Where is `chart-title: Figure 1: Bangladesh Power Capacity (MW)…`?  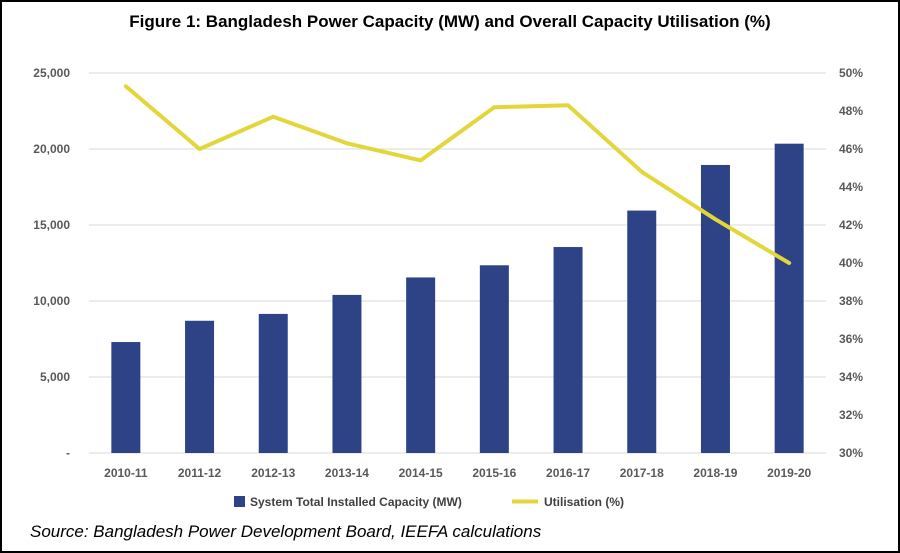
chart-title: Figure 1: Bangladesh Power Capacity (MW)… is located at coordinates (450, 21).